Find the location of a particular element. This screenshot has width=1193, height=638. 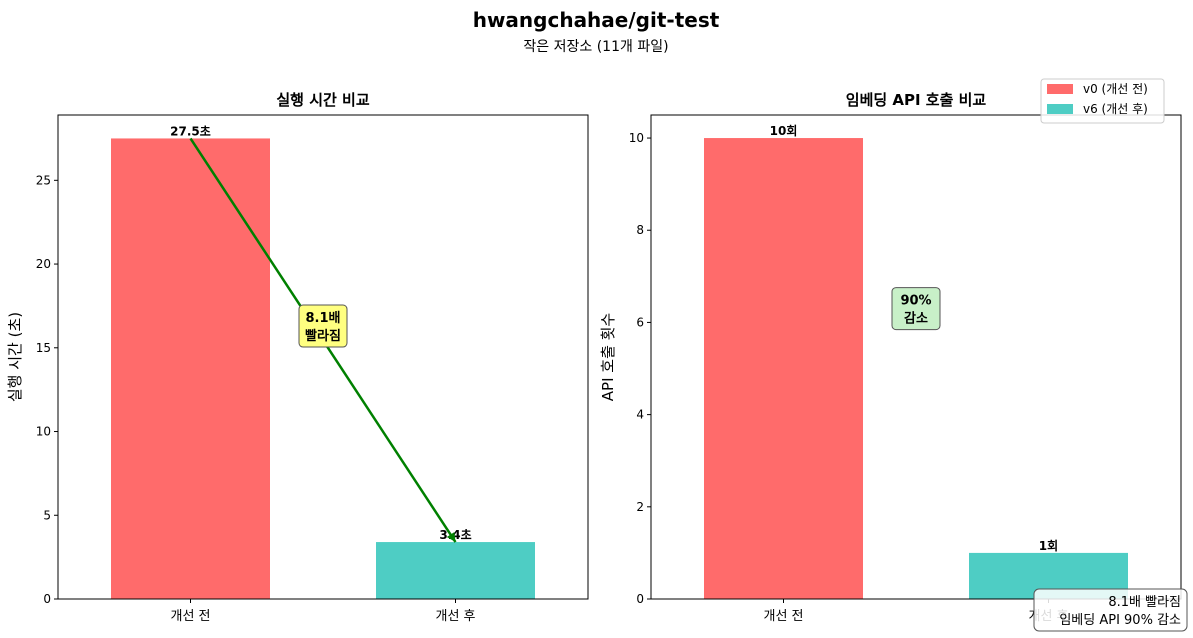

annotation-text: 빨라짐 is located at coordinates (323, 336).